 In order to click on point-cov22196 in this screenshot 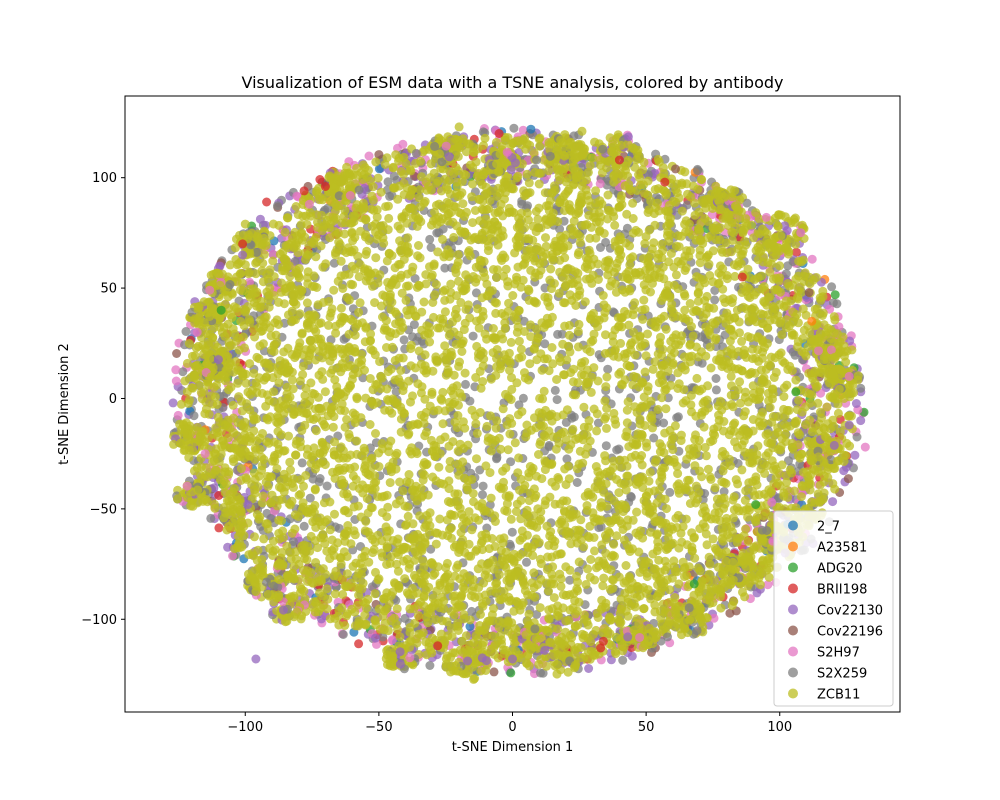, I will do `click(848, 479)`.